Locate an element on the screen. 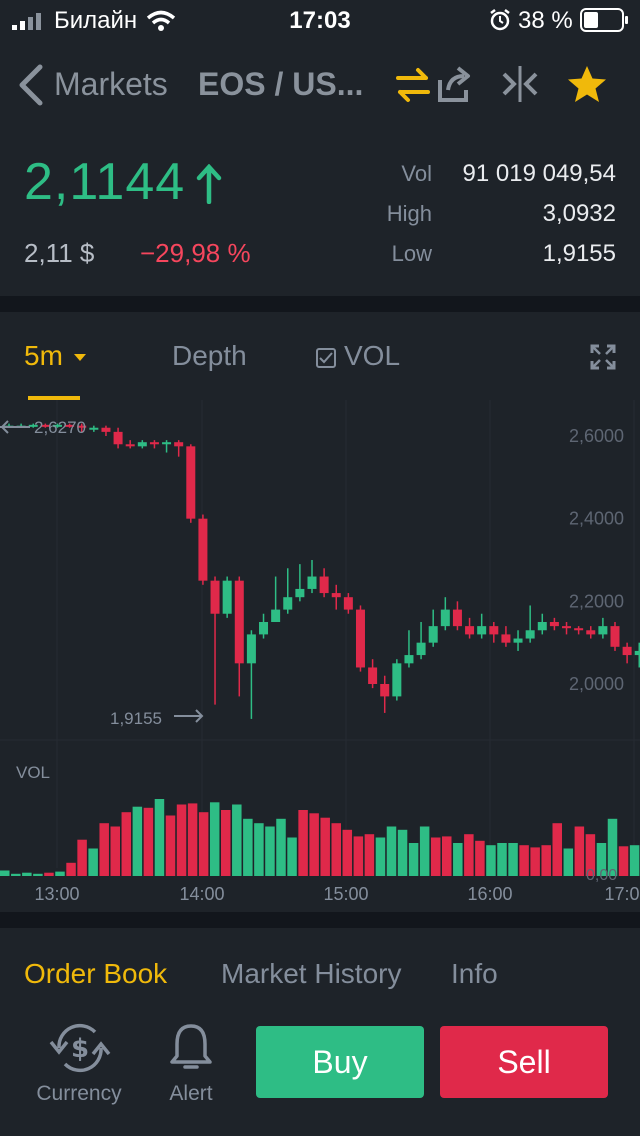 This screenshot has height=1136, width=640. buy-button: Buy is located at coordinates (340, 1062).